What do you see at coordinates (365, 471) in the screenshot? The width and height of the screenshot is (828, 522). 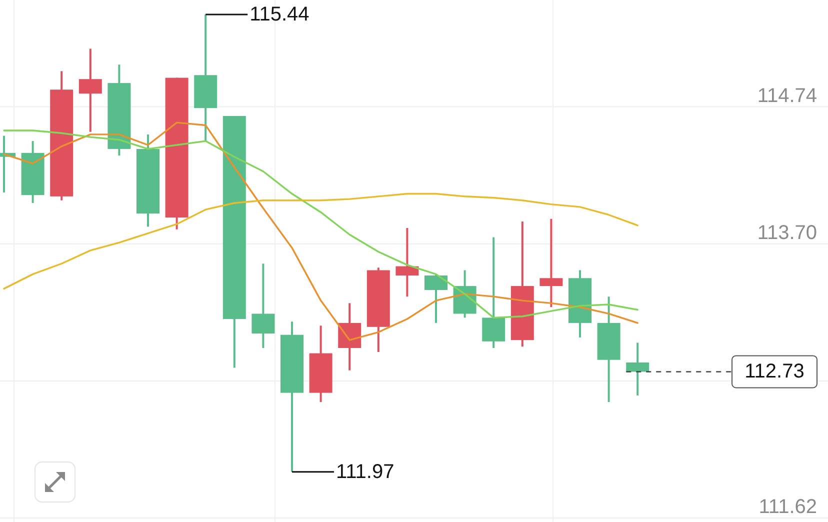 I see `annotation: 111.97` at bounding box center [365, 471].